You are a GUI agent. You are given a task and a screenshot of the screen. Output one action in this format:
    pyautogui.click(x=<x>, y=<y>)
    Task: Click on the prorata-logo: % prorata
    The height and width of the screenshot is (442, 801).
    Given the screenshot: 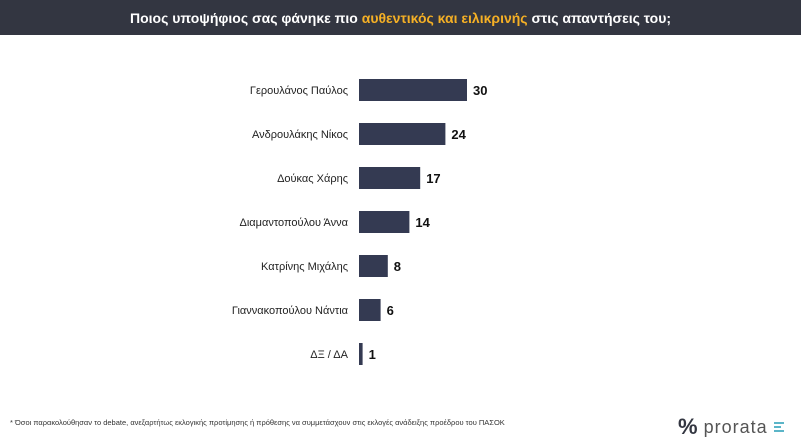 What is the action you would take?
    pyautogui.click(x=731, y=427)
    